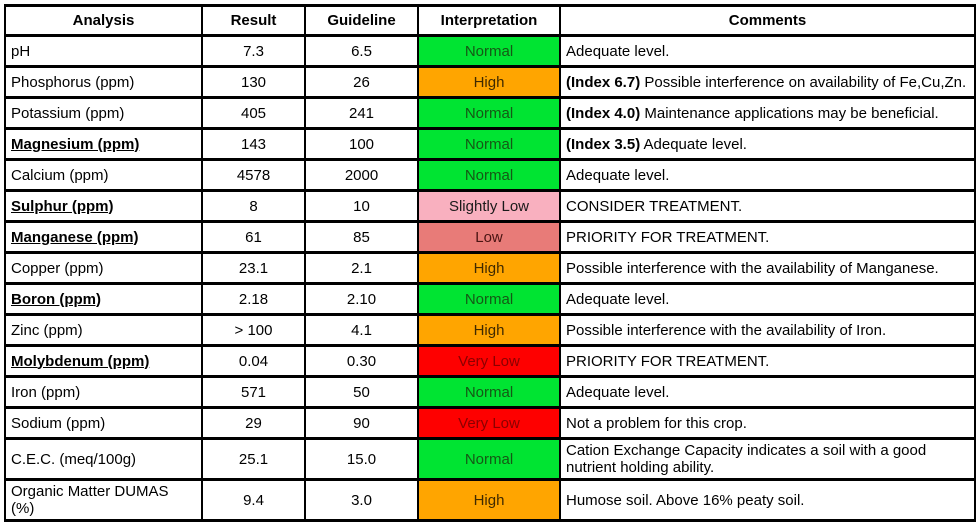  What do you see at coordinates (21, 51) in the screenshot?
I see `analysis-label: pH` at bounding box center [21, 51].